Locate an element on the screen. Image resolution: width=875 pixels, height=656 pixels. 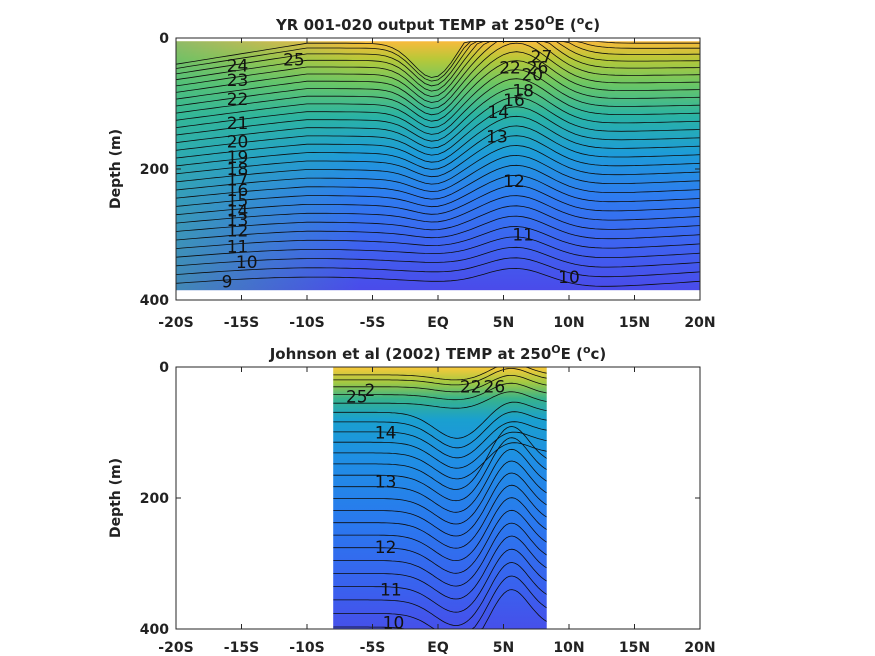
isotherm-lines is located at coordinates (440, 498).